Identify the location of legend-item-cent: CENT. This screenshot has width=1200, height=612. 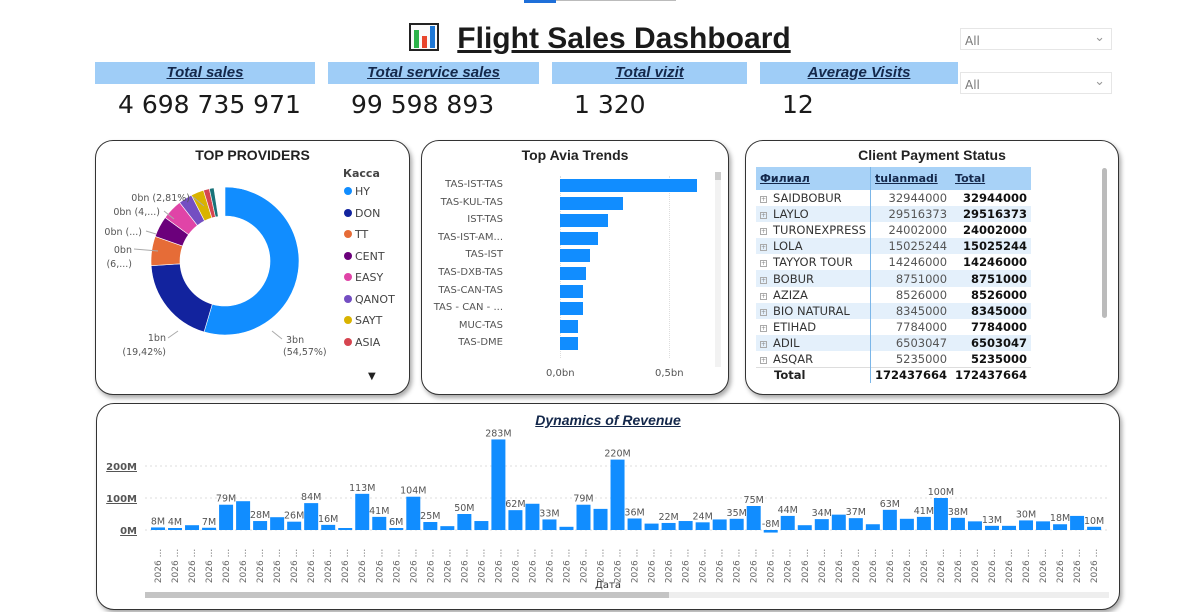
(364, 256).